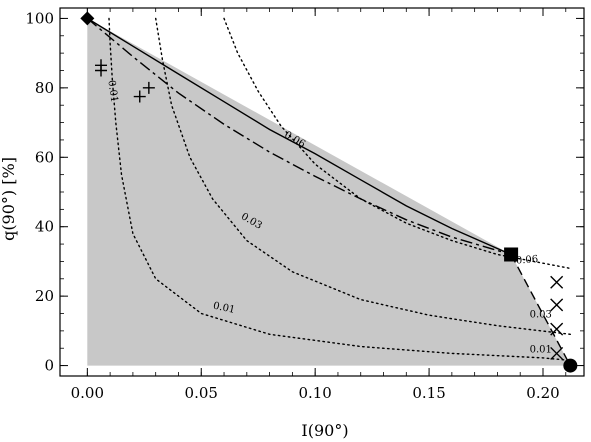 The image size is (591, 442). I want to click on x-tick-label-3: 0.15, so click(428, 393).